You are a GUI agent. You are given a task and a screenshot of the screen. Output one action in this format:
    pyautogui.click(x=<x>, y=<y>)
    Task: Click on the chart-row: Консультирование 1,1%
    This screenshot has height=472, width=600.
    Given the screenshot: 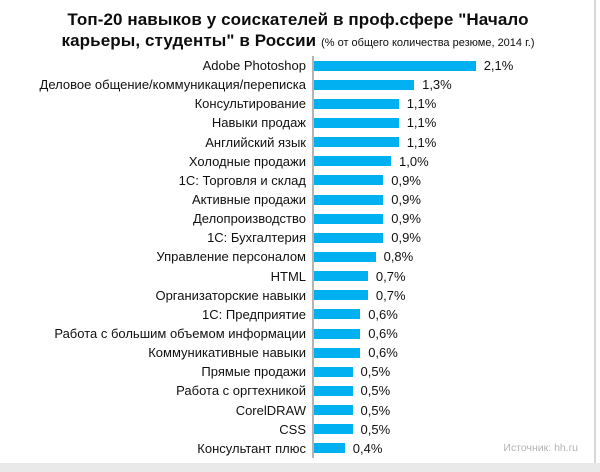 What is the action you would take?
    pyautogui.click(x=300, y=104)
    